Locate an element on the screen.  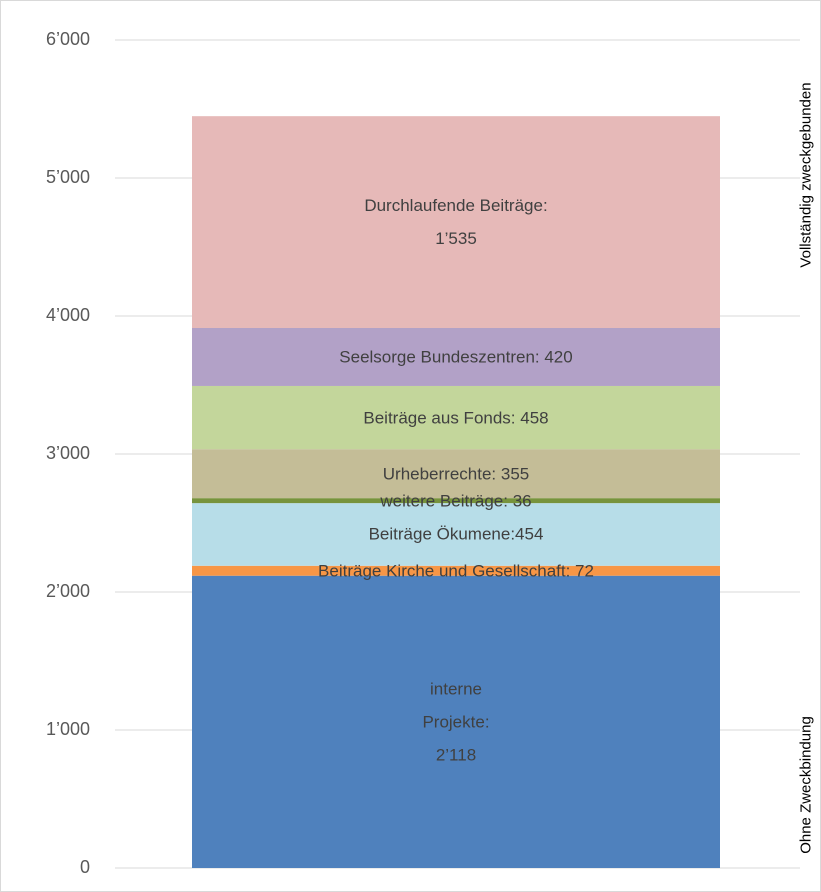
data-label: interne Projekte: 2’118 is located at coordinates (456, 722).